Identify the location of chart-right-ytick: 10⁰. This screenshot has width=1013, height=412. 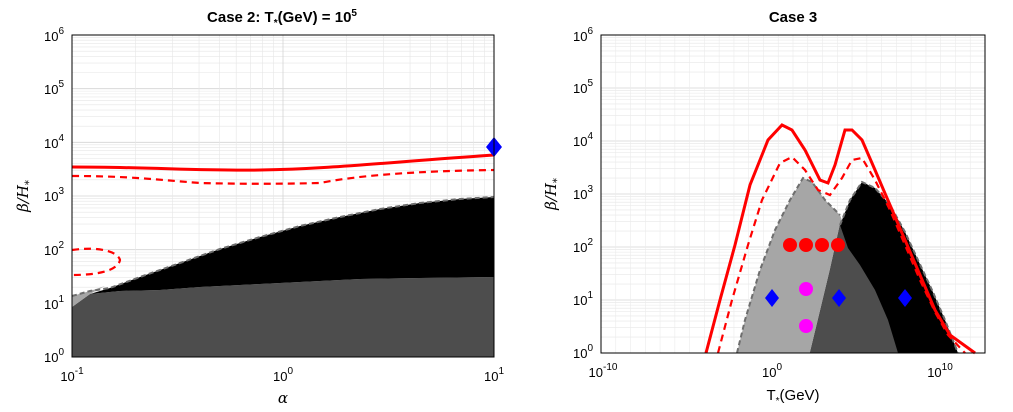
(583, 352).